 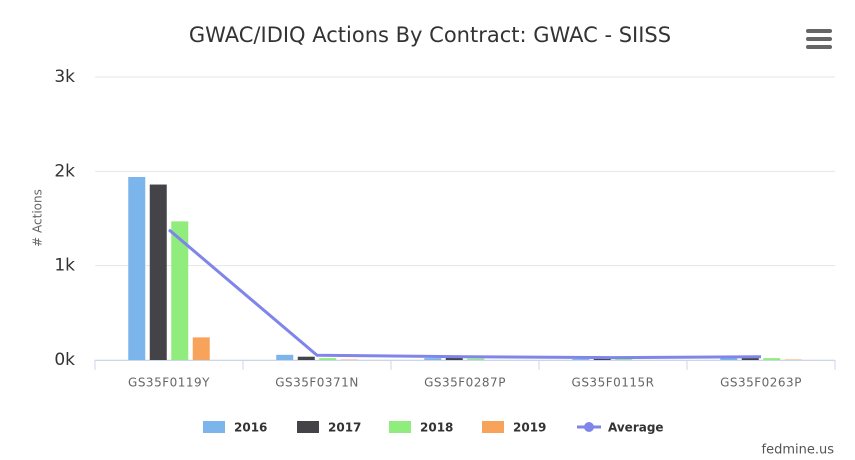 I want to click on legend-item: 2016, so click(x=235, y=428).